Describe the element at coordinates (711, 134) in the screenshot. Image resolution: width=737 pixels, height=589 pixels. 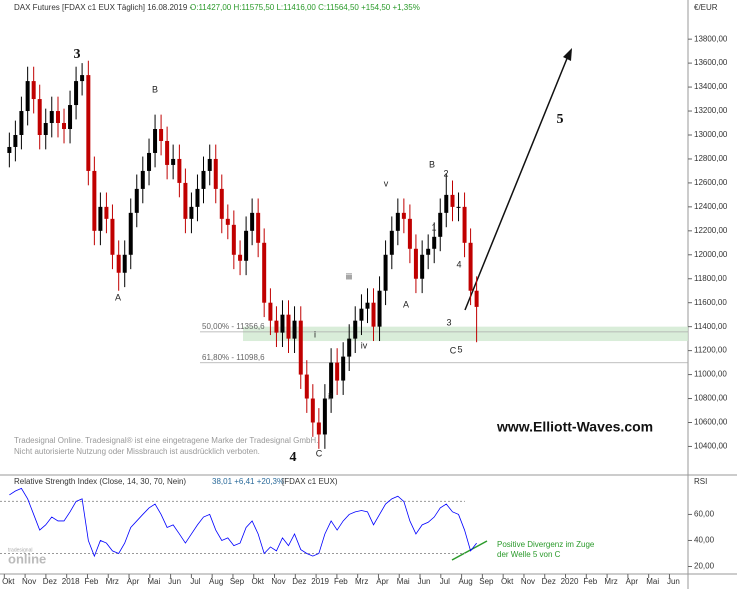
I see `y-tick-label: 13000,00` at that location.